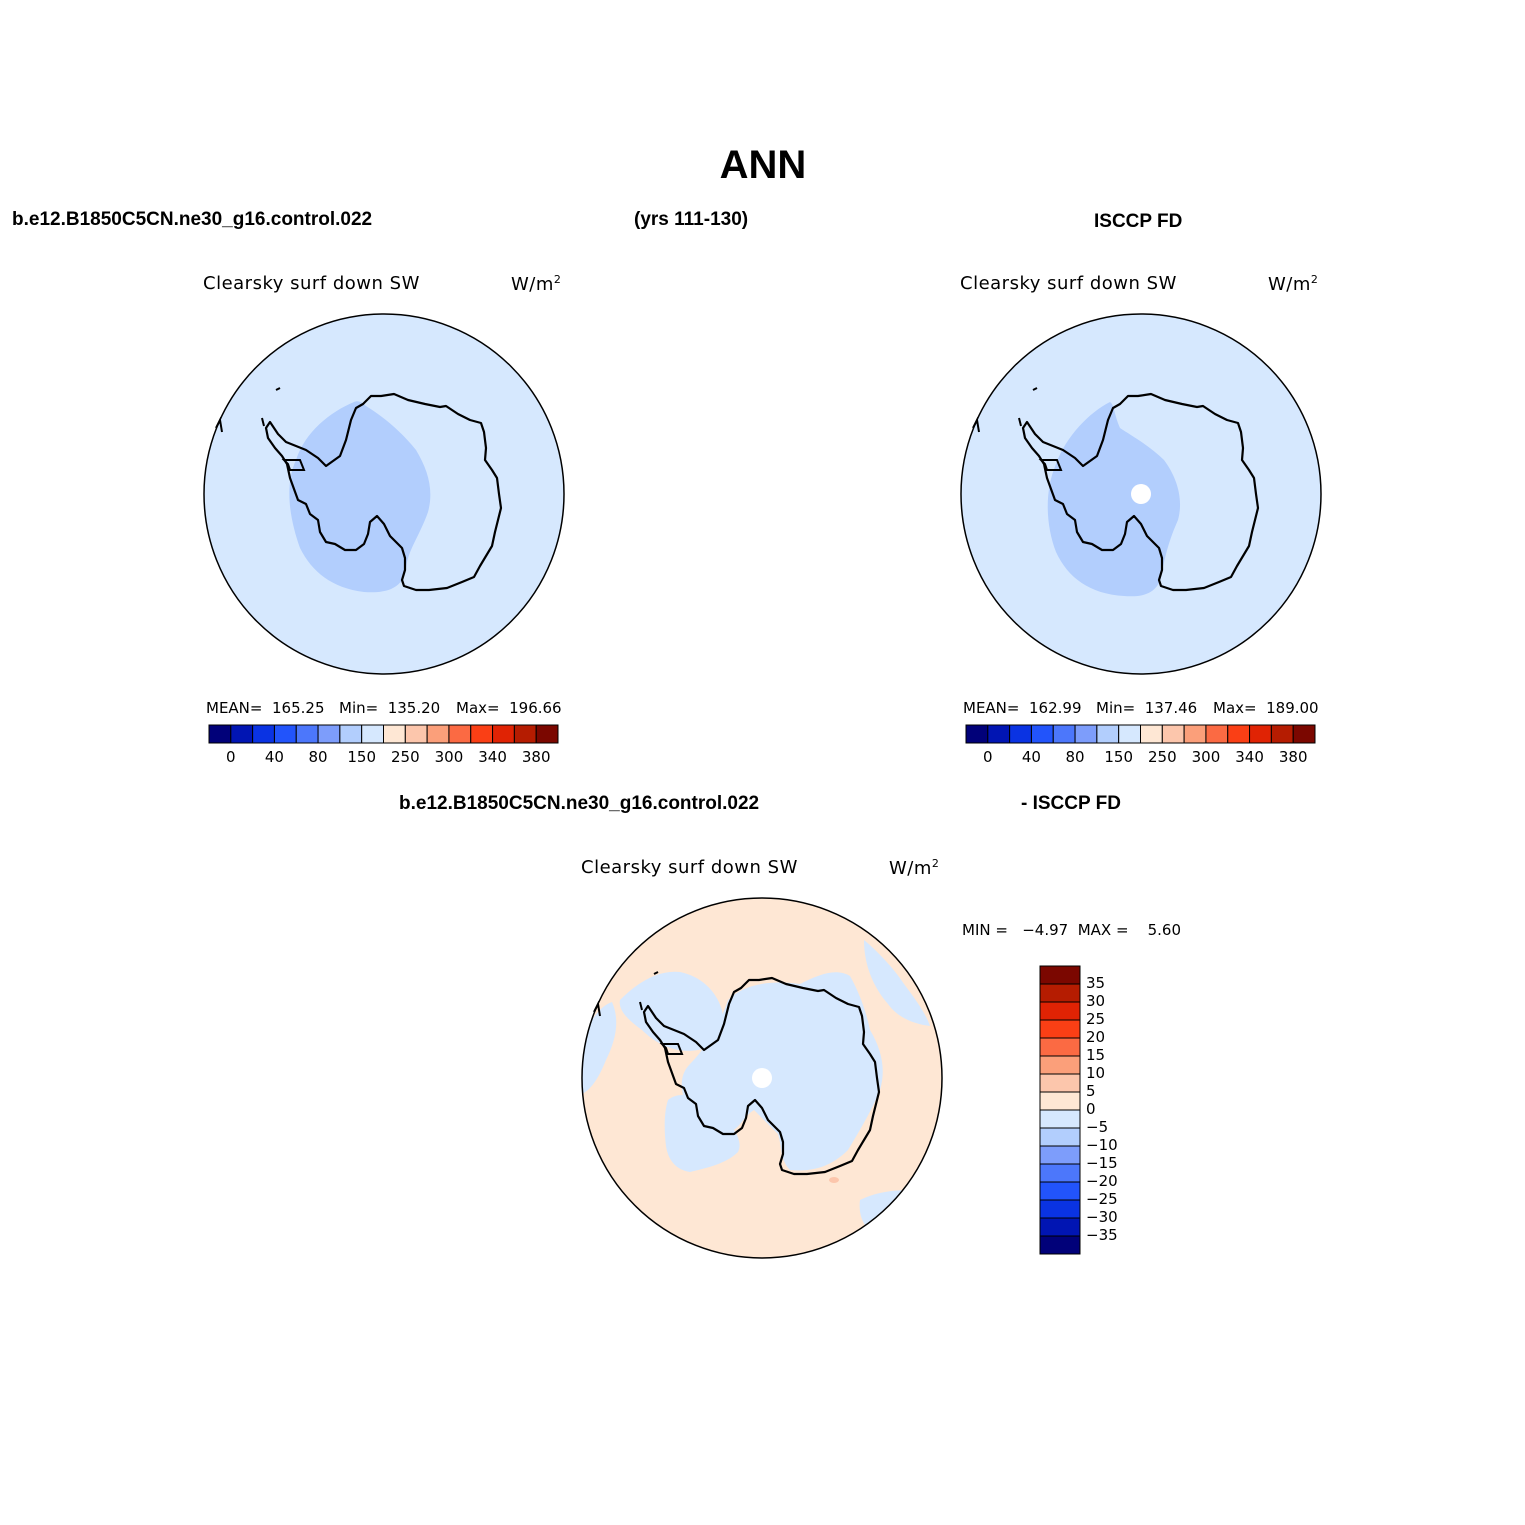  What do you see at coordinates (1138, 221) in the screenshot?
I see `obs-name: ISCCP FD` at bounding box center [1138, 221].